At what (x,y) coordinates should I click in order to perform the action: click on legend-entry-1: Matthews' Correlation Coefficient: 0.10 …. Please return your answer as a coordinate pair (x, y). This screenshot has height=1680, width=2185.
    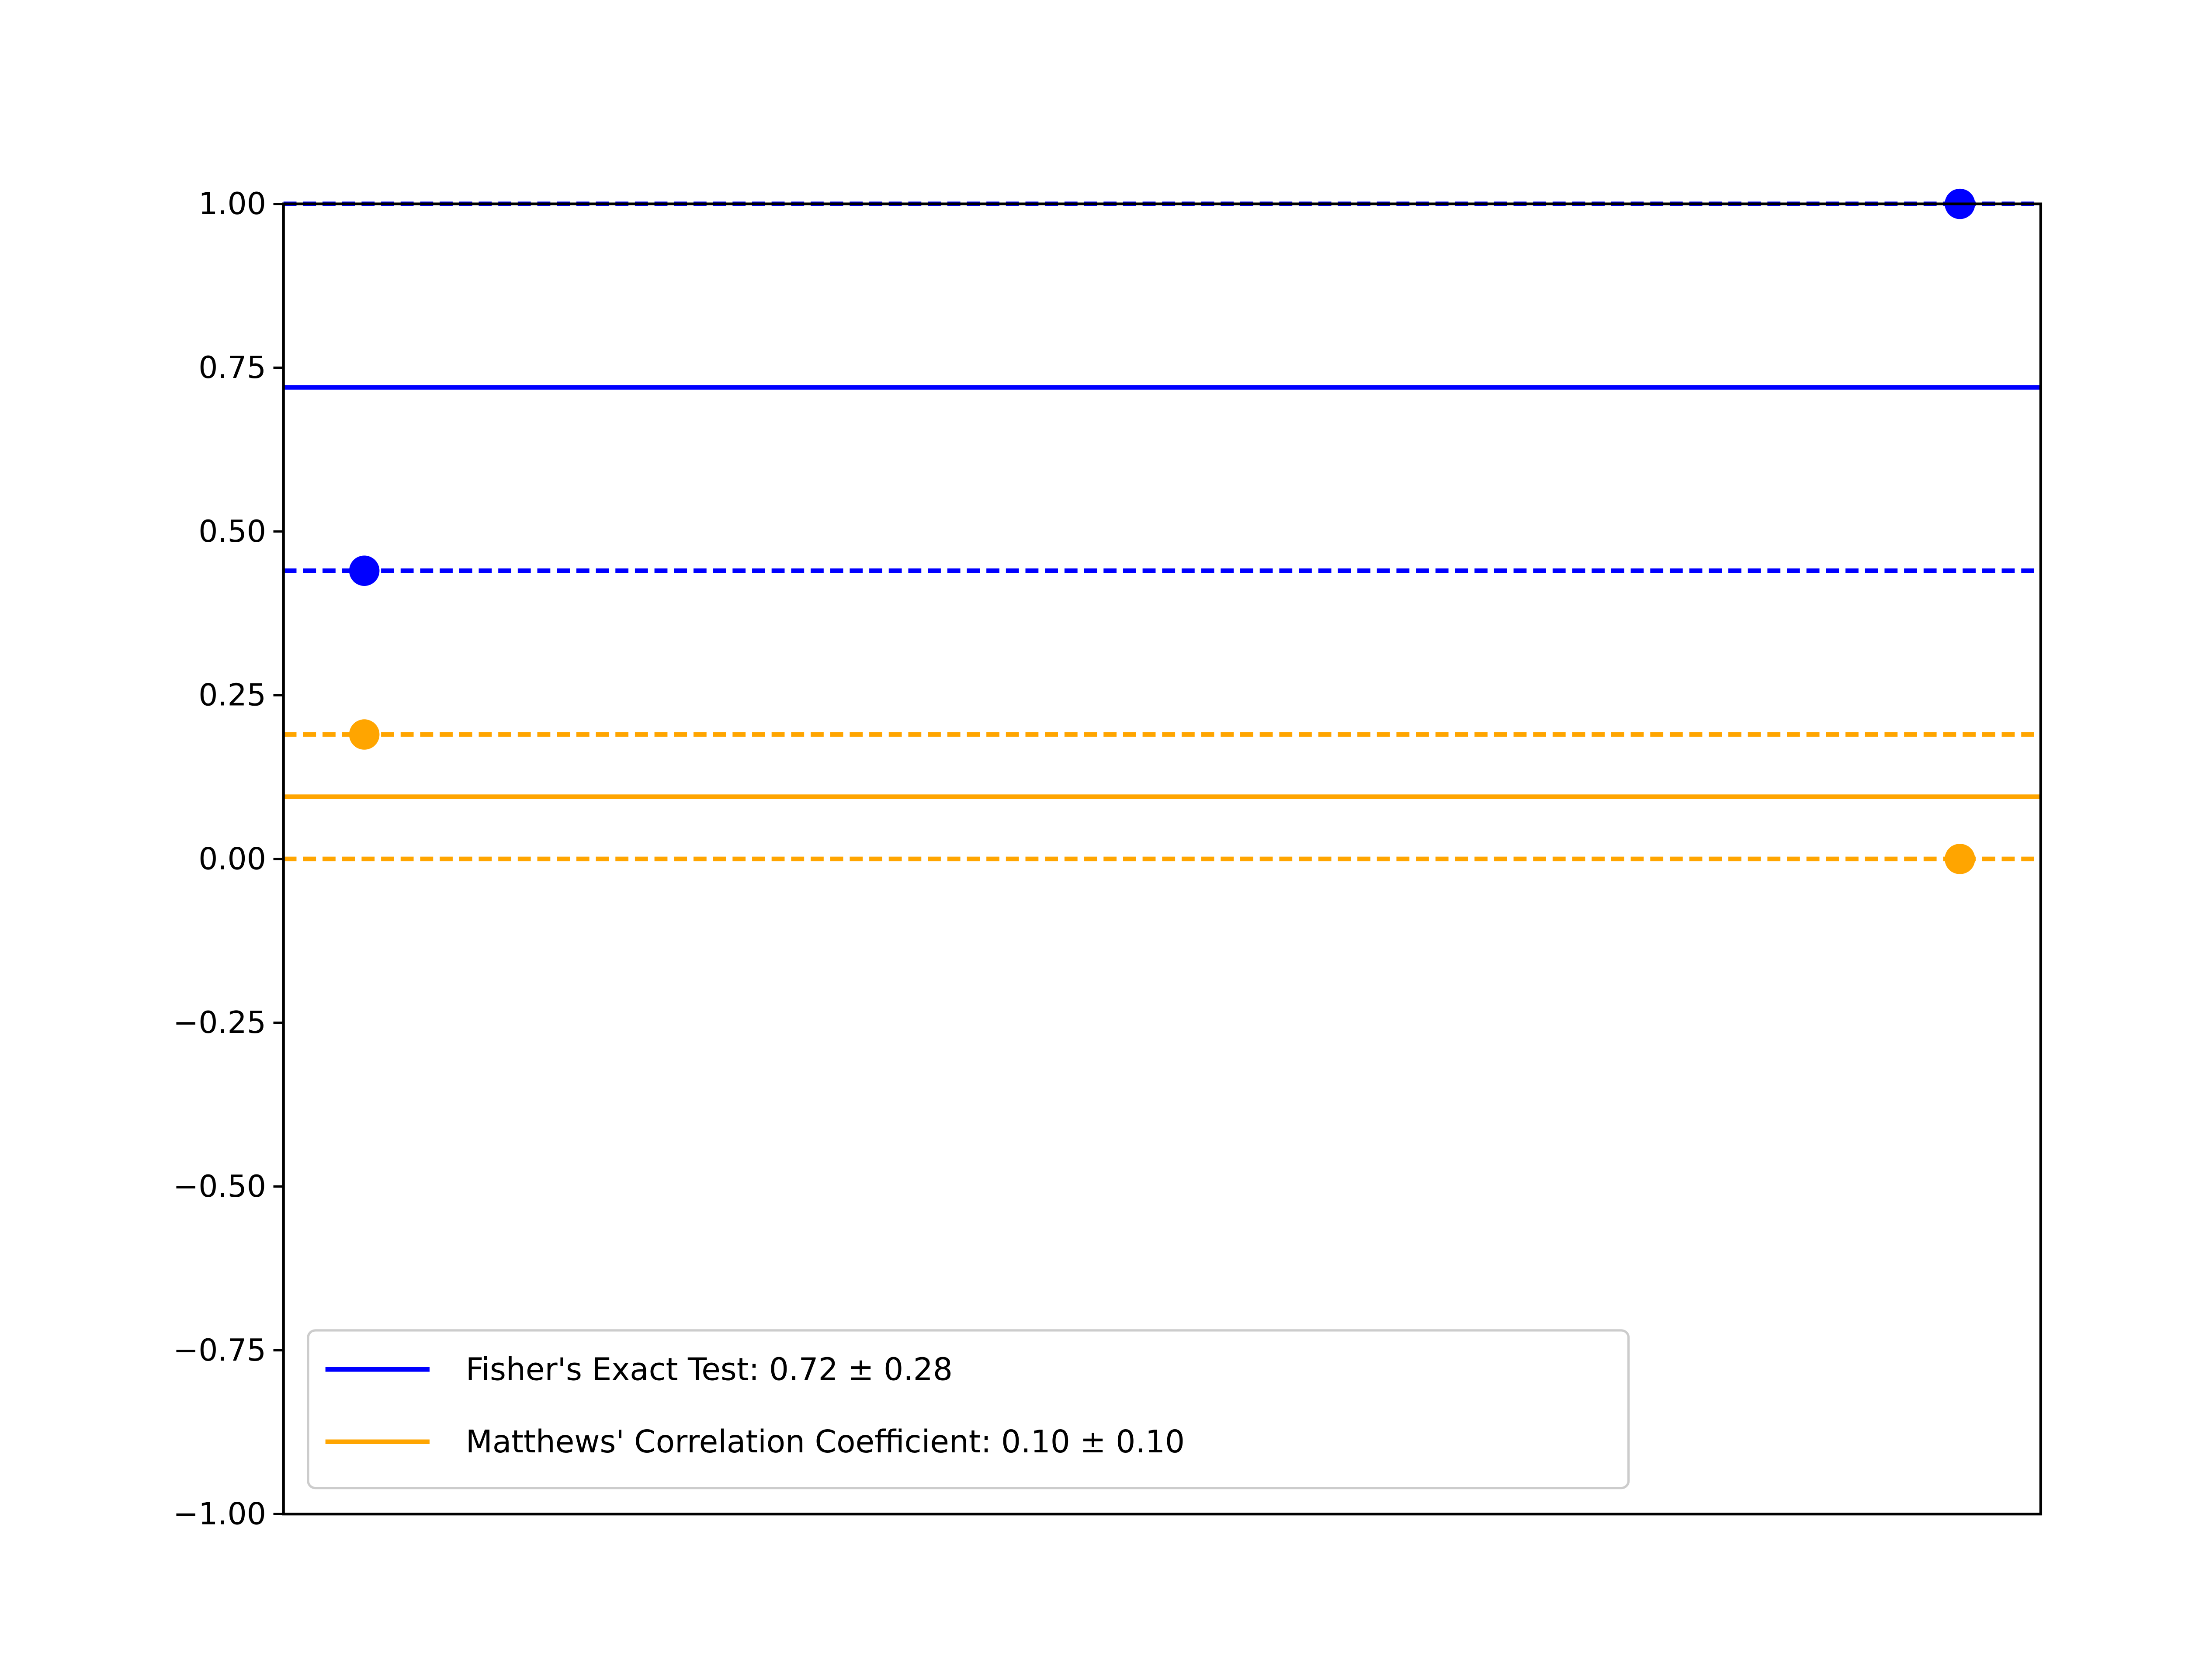
    Looking at the image, I should click on (755, 1442).